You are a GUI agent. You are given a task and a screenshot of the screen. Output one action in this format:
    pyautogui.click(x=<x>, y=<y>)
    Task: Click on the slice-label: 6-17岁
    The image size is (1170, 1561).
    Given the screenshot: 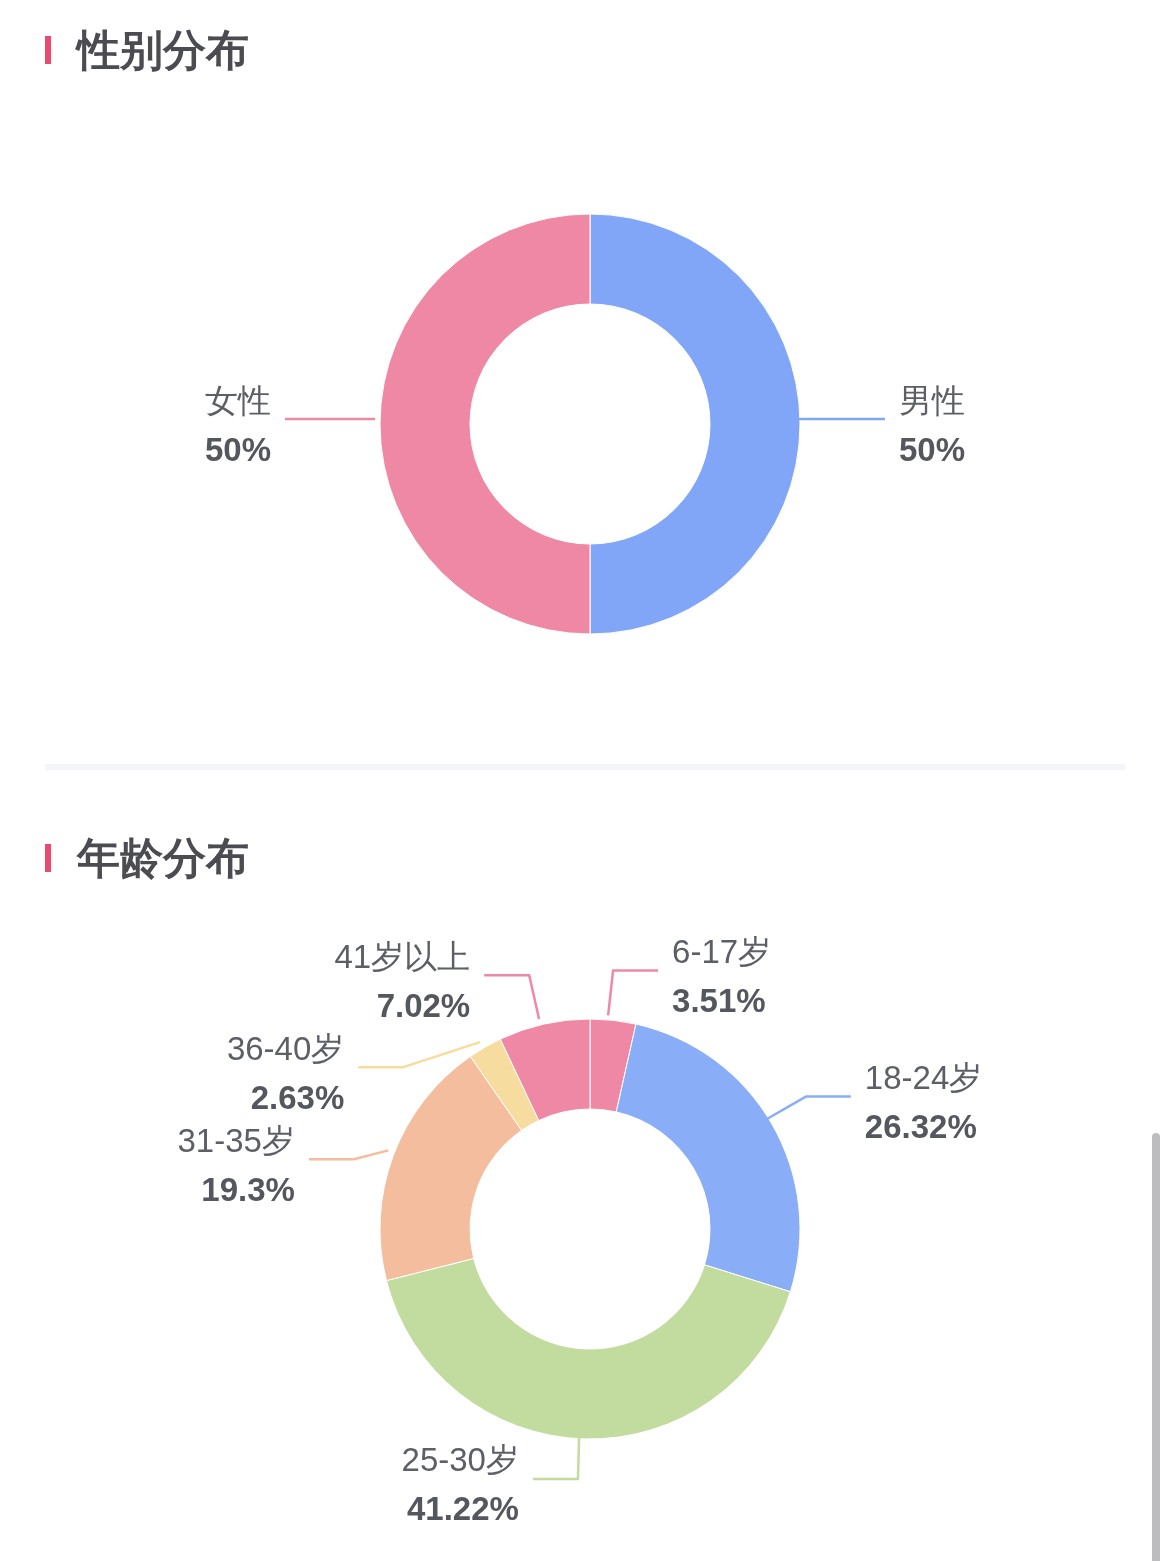 What is the action you would take?
    pyautogui.click(x=722, y=952)
    